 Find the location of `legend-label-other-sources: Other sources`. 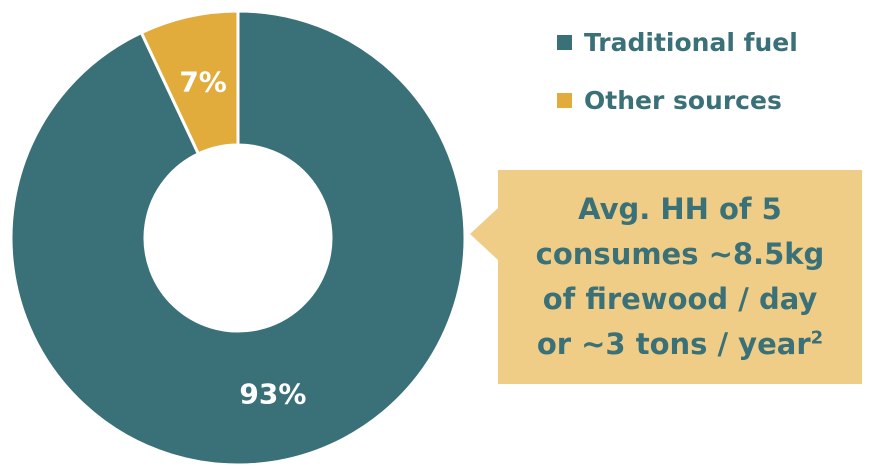

legend-label-other-sources: Other sources is located at coordinates (683, 100).